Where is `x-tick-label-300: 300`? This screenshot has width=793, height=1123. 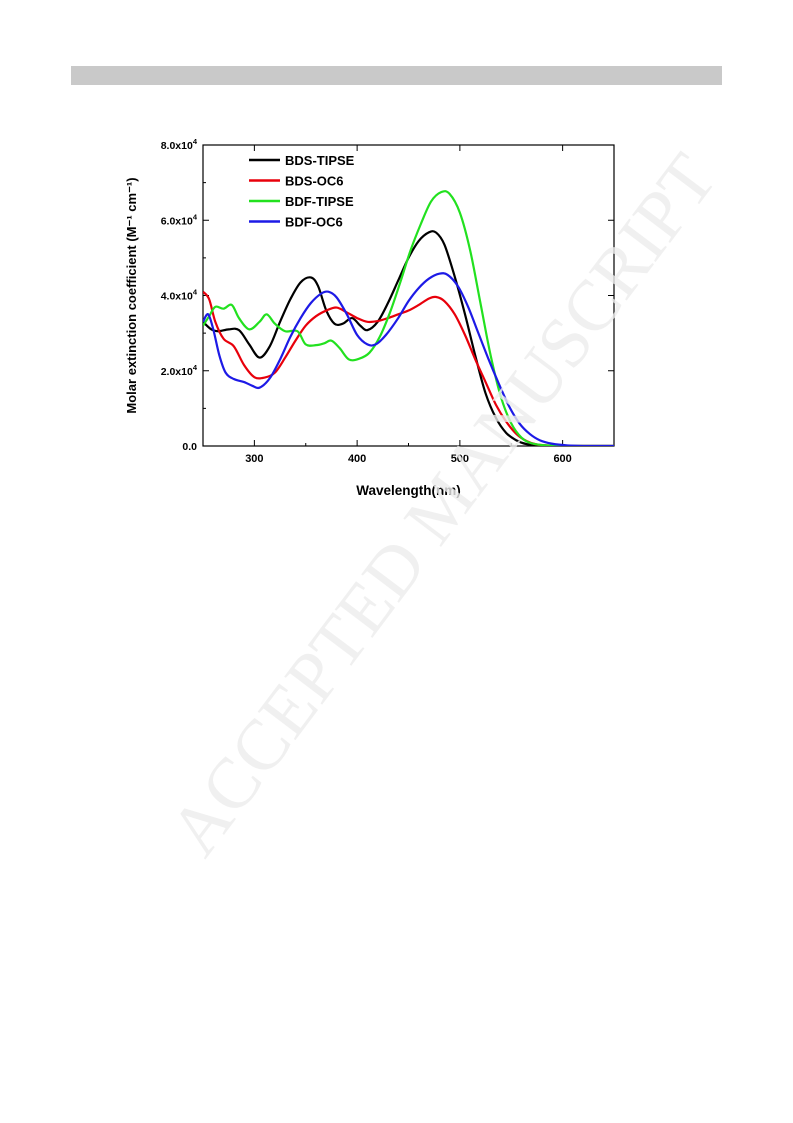 x-tick-label-300: 300 is located at coordinates (254, 459).